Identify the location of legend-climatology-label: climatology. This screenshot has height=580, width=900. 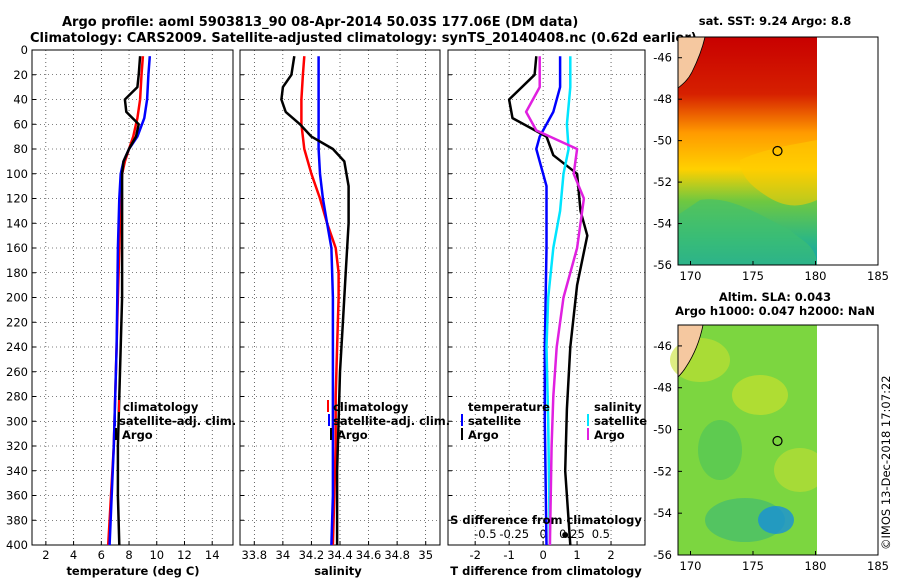
(371, 407).